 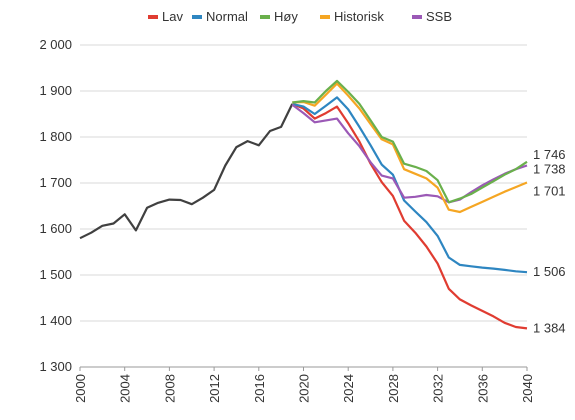 What do you see at coordinates (549, 191) in the screenshot?
I see `end-label-historisk: 1 701` at bounding box center [549, 191].